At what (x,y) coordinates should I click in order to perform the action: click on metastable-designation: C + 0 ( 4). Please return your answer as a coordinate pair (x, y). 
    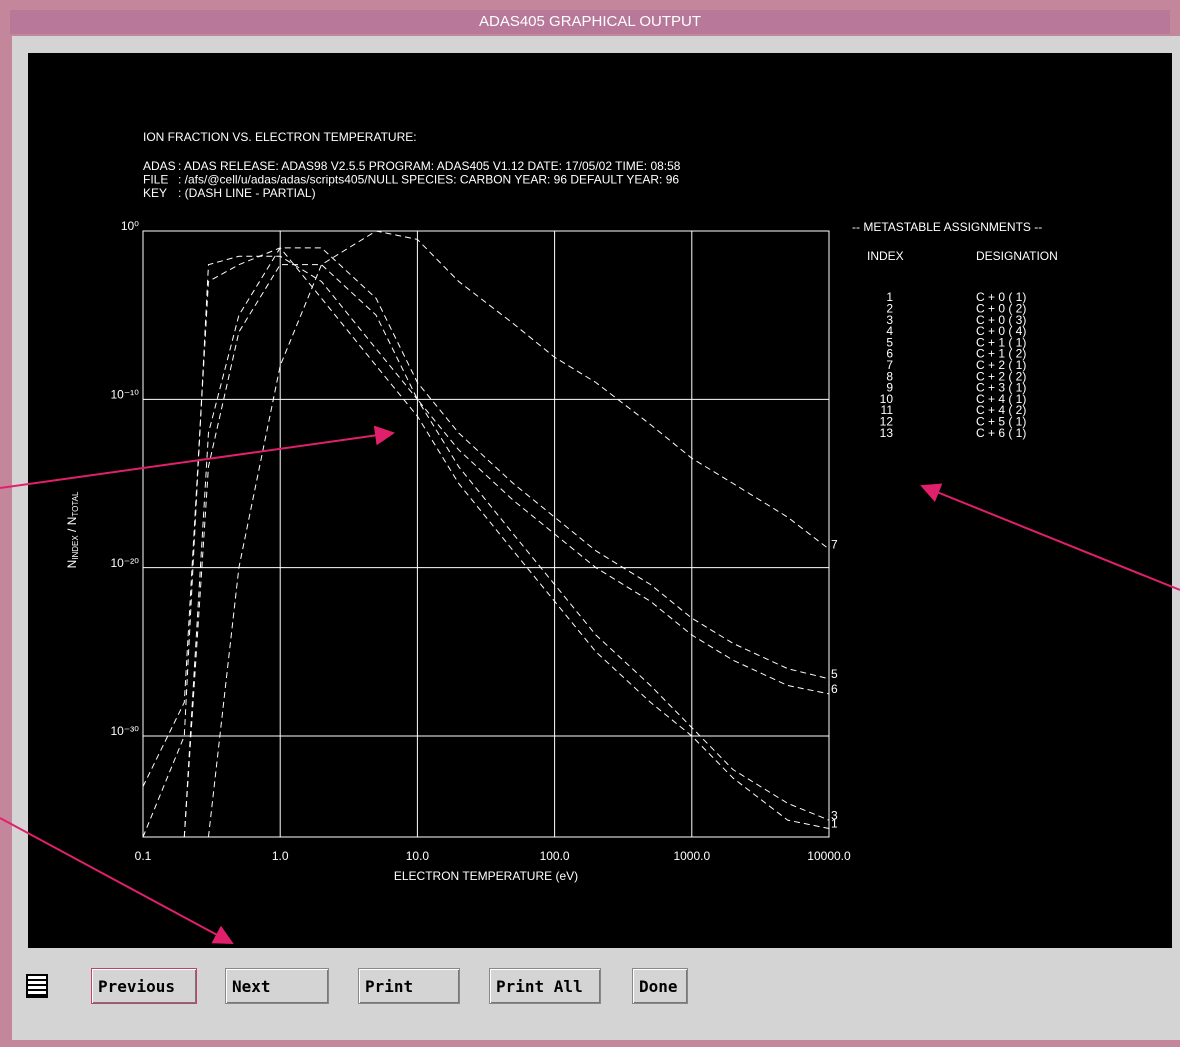
    Looking at the image, I should click on (1001, 331).